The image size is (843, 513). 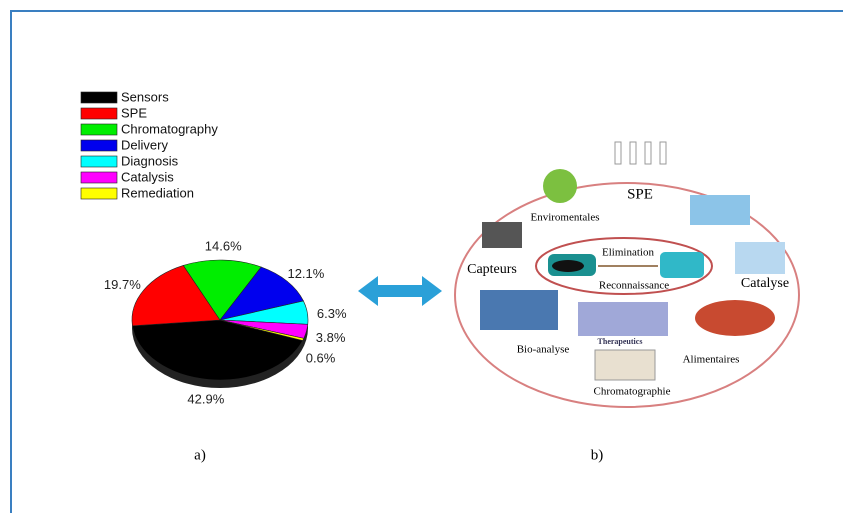 What do you see at coordinates (122, 284) in the screenshot?
I see `data-label: 19.7%` at bounding box center [122, 284].